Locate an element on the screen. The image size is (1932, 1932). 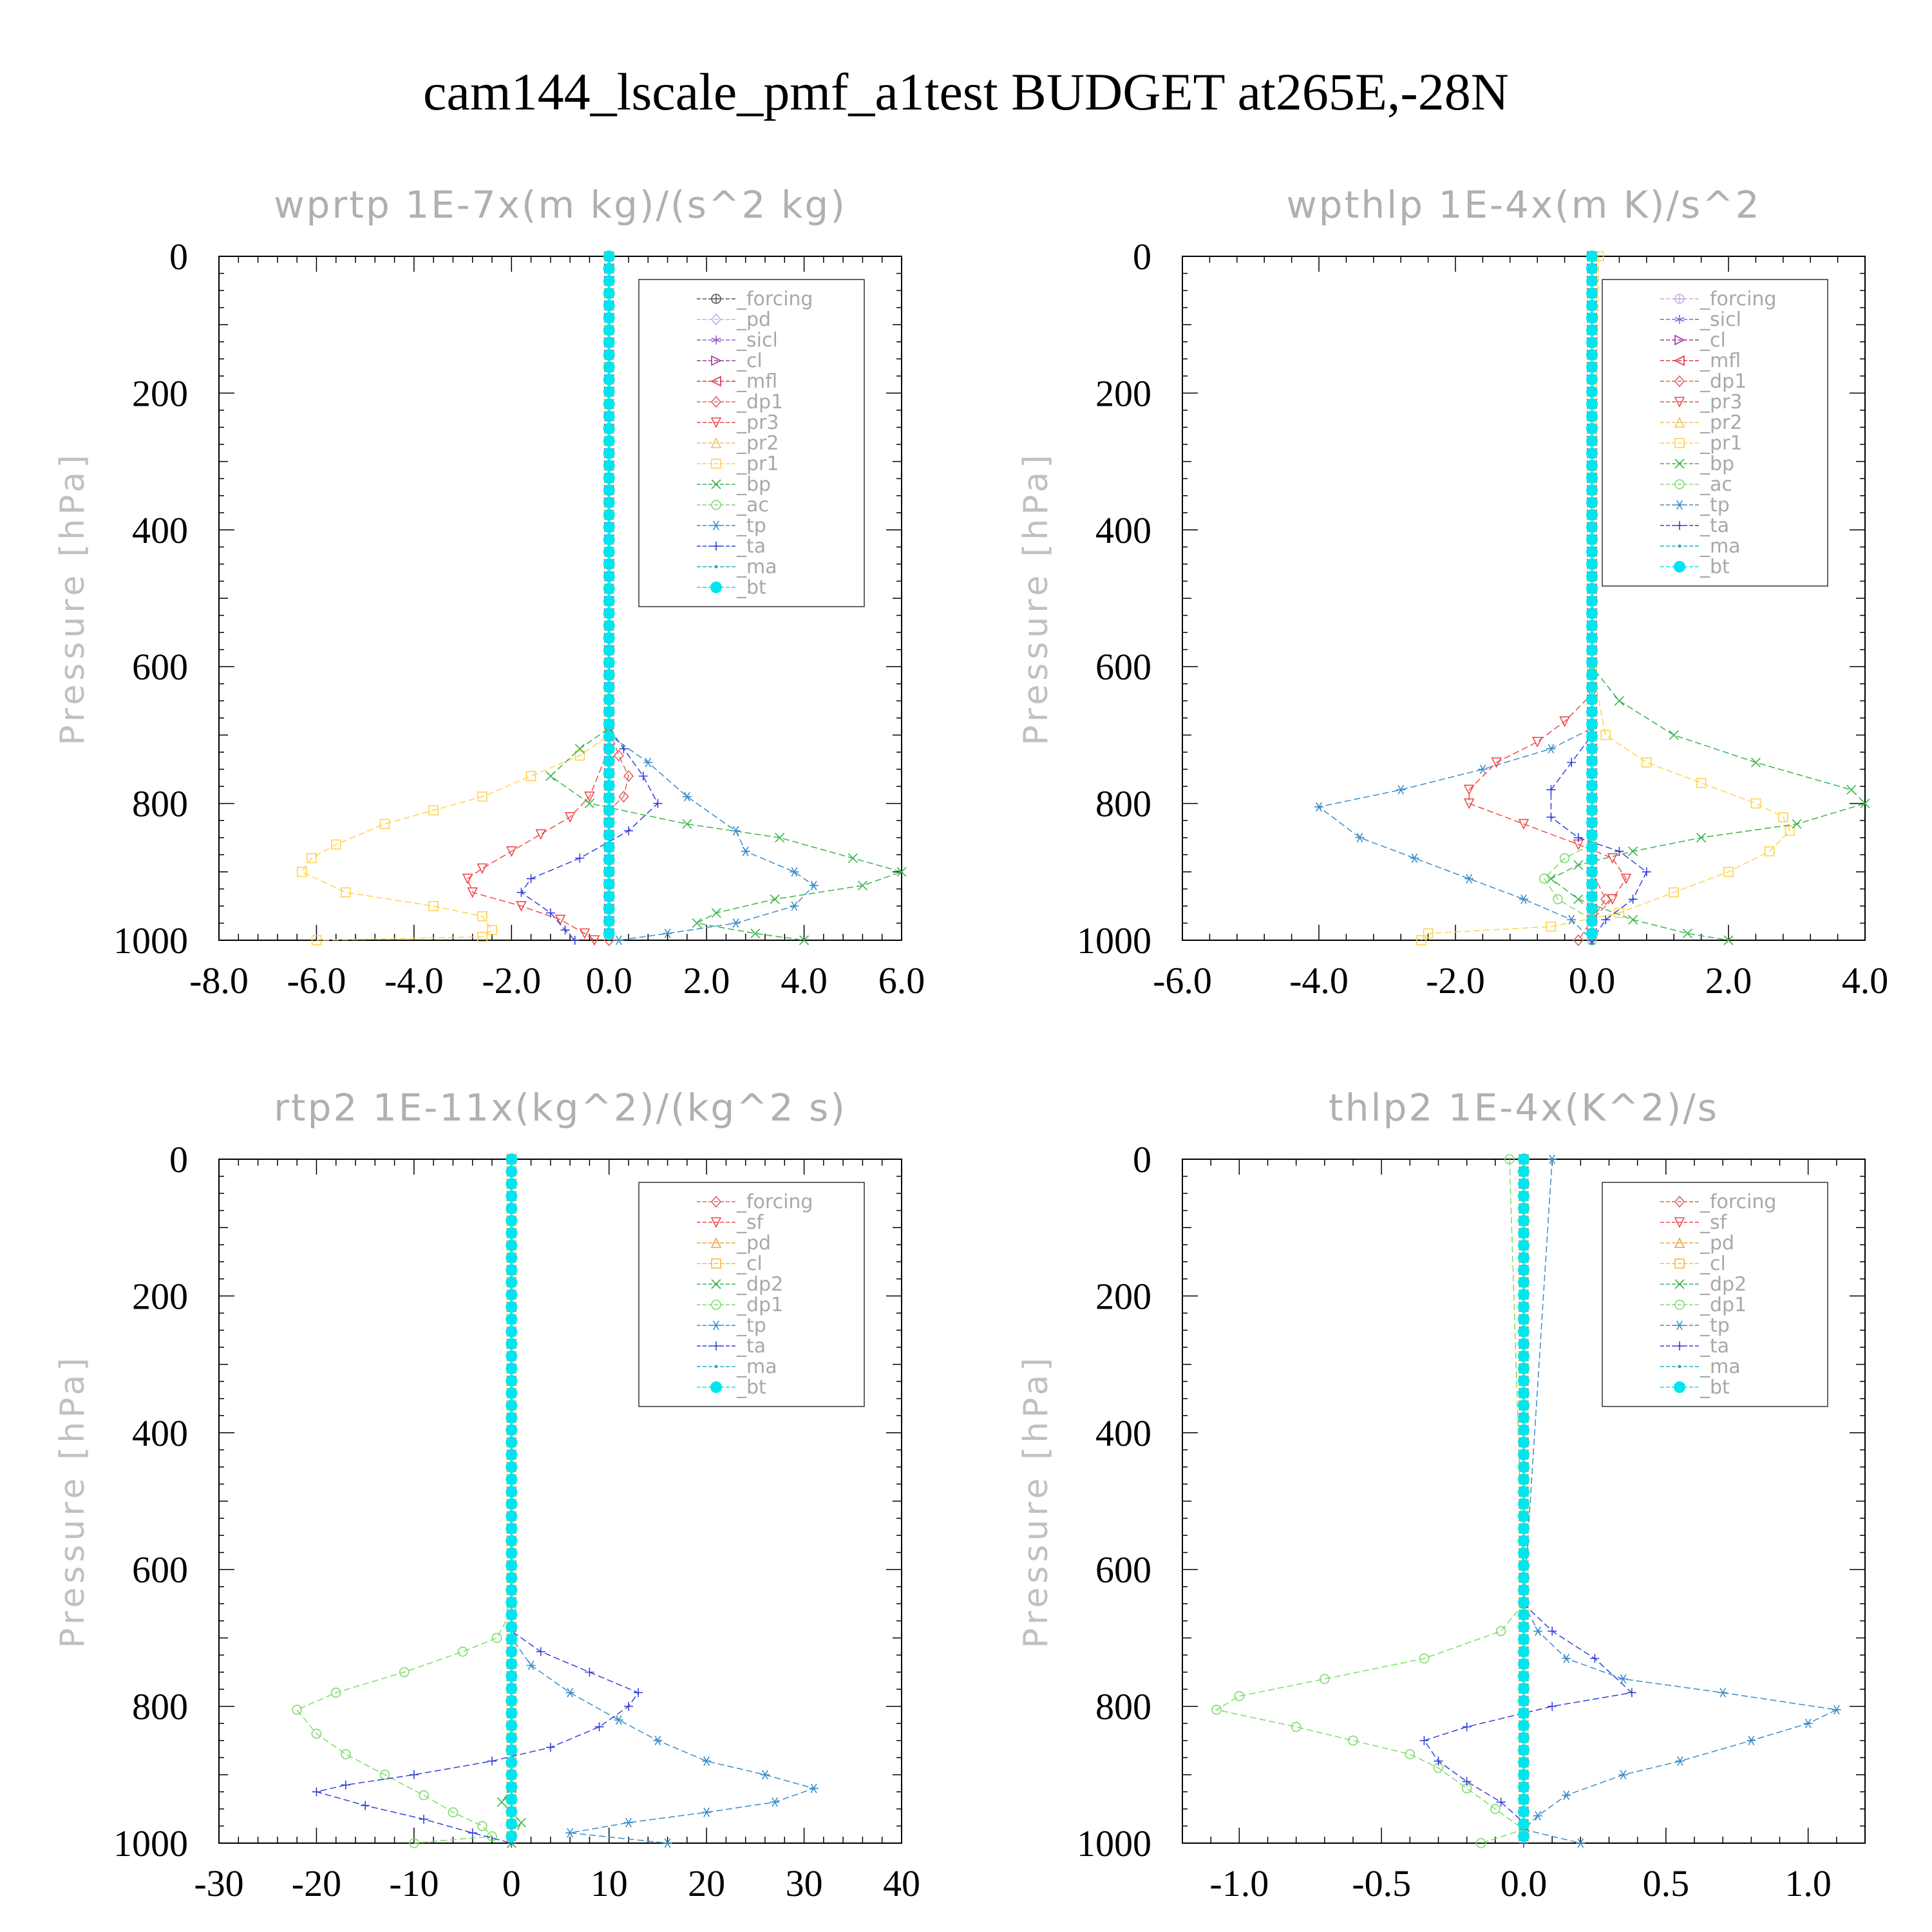
legend-label: _sicl is located at coordinates (1721, 319).